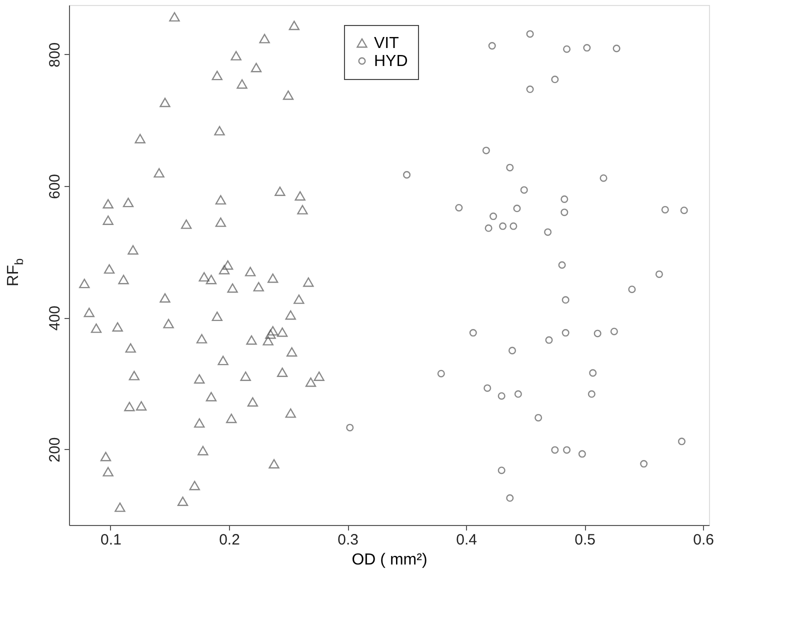 This screenshot has height=636, width=796. Describe the element at coordinates (391, 61) in the screenshot. I see `legend-label: HYD` at that location.